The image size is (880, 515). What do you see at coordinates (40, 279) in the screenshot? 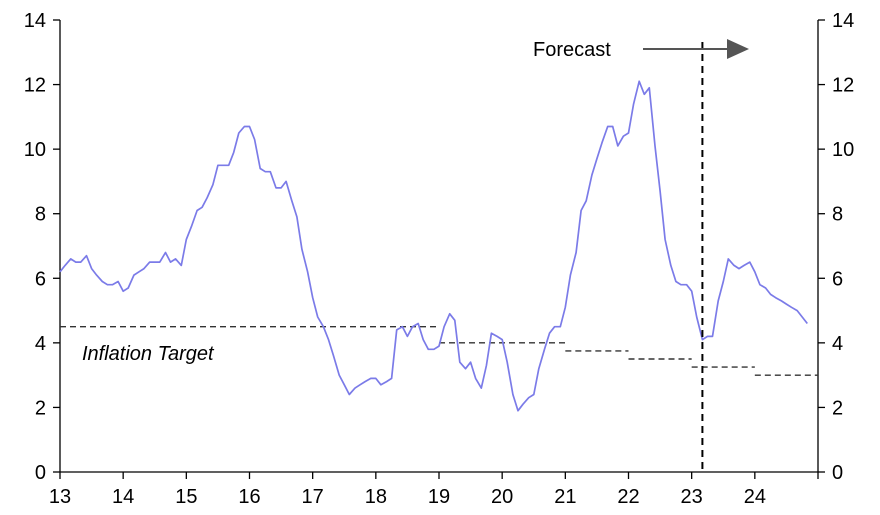
I see `left-y-tick-label: 6` at bounding box center [40, 279].